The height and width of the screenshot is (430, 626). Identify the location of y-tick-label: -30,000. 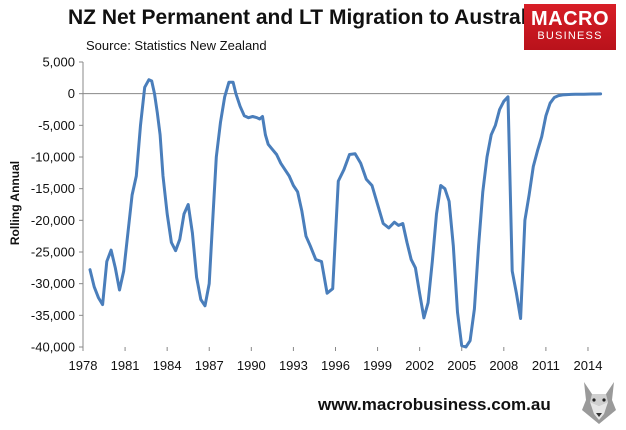
(53, 283).